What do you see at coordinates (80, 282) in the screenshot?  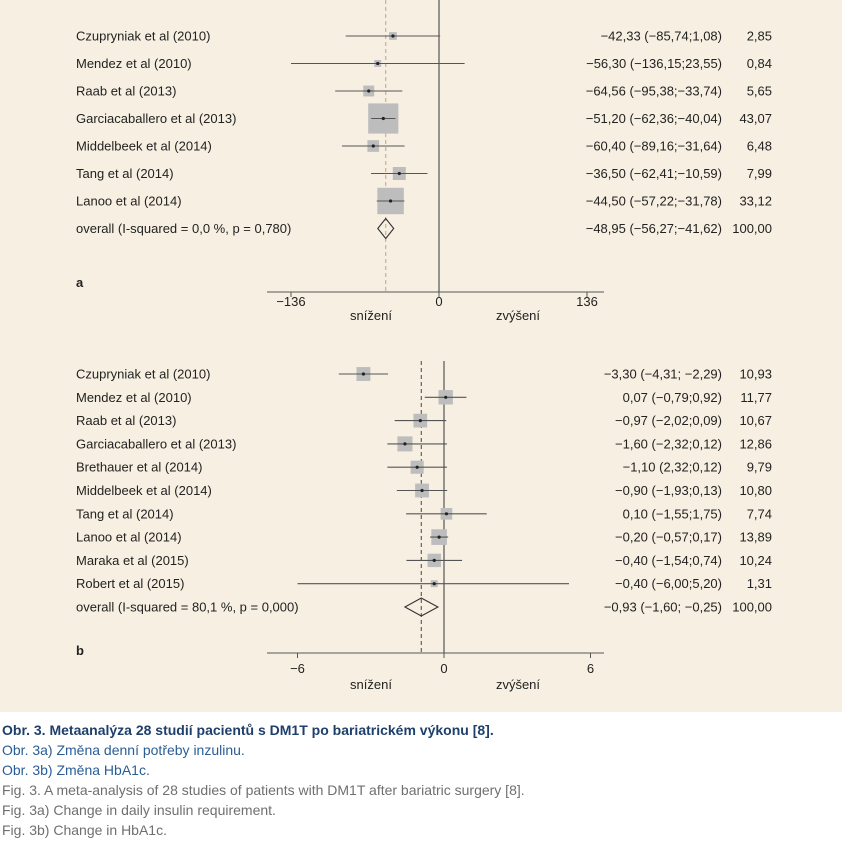 I see `panel-label: a` at bounding box center [80, 282].